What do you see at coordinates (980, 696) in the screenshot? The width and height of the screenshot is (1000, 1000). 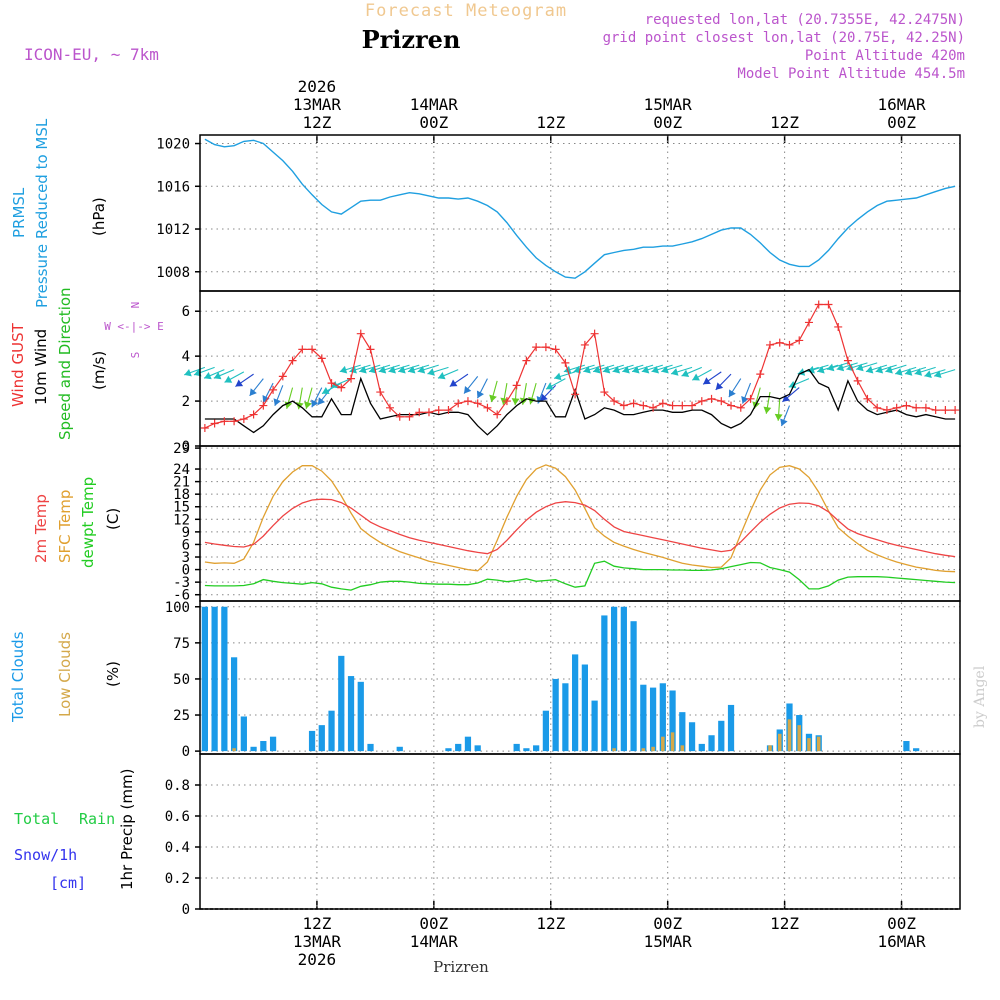 I see `watermark: by Angel` at bounding box center [980, 696].